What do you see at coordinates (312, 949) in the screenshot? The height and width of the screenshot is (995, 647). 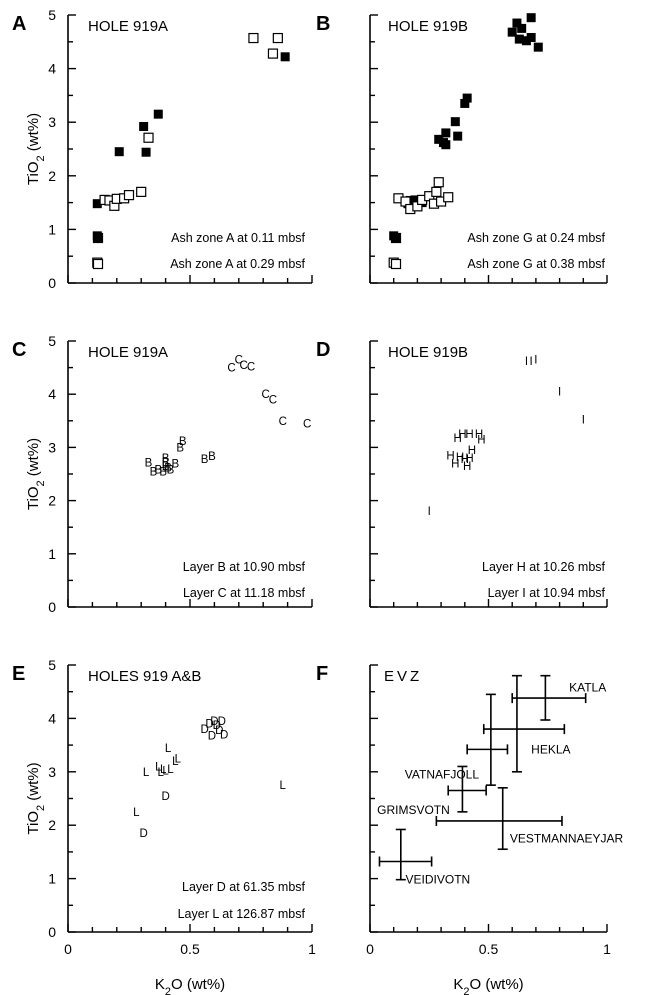 I see `x-tick-label: 1` at bounding box center [312, 949].